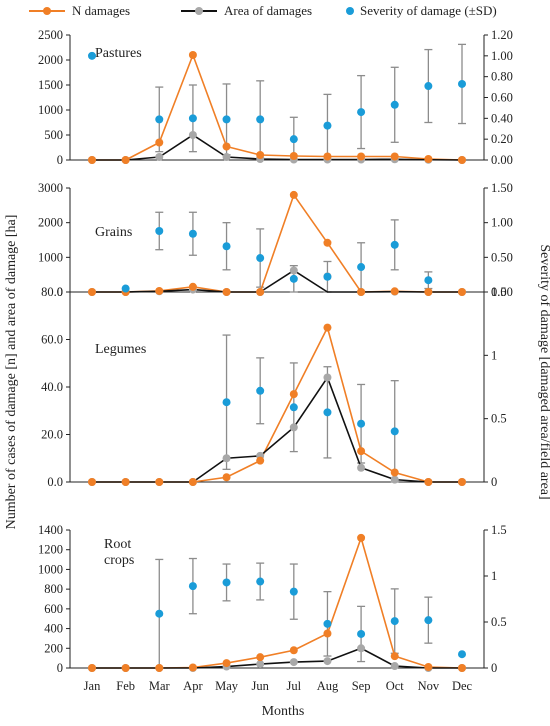  I want to click on left-tick-label: 400, so click(53, 629).